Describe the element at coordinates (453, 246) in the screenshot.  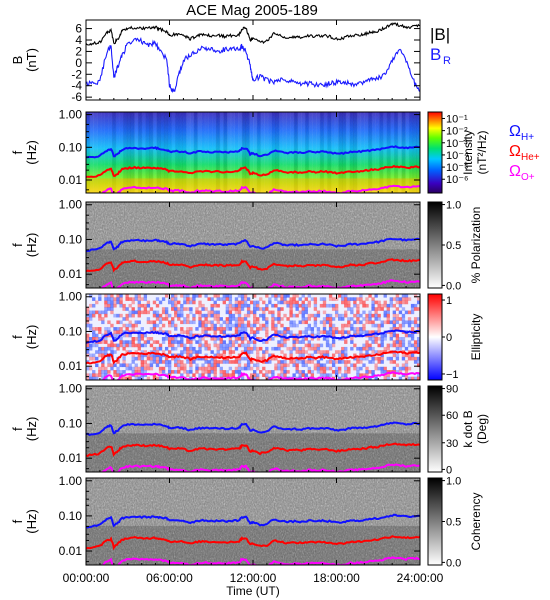
I see `colorbar-tick-label: 0.5` at that location.